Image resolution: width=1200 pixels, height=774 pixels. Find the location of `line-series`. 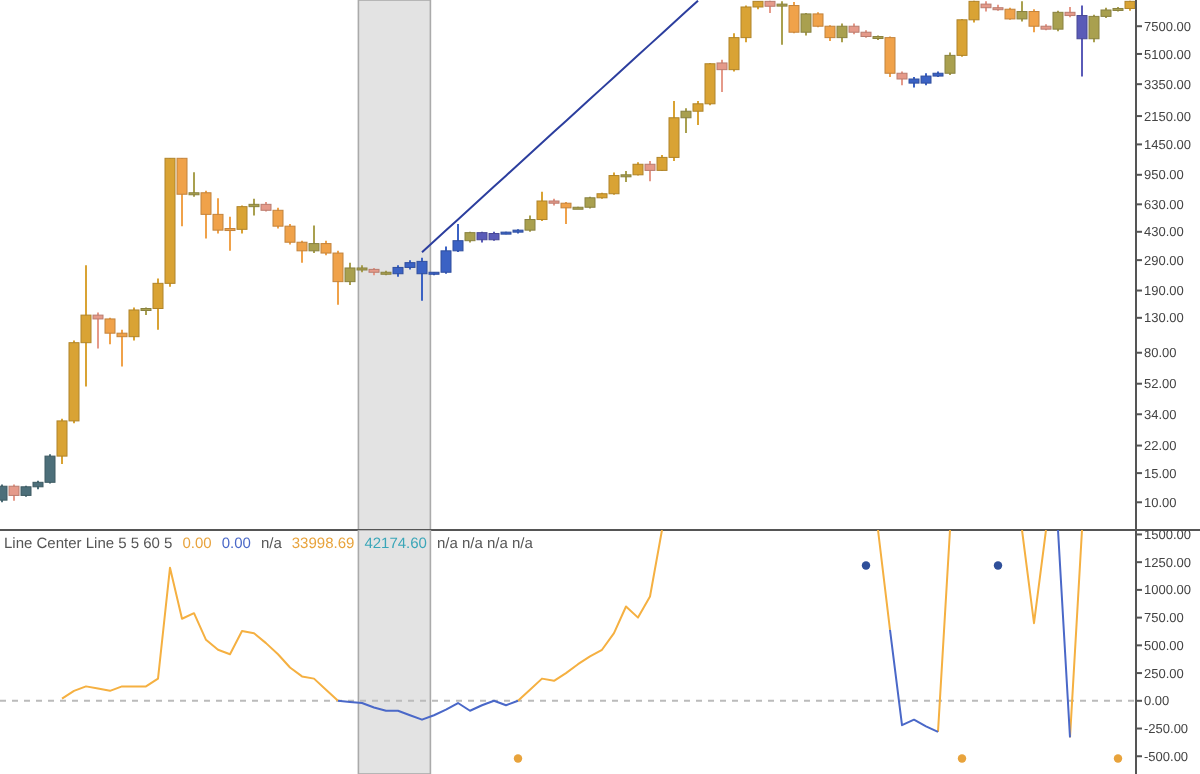

line-series is located at coordinates (560, 127).